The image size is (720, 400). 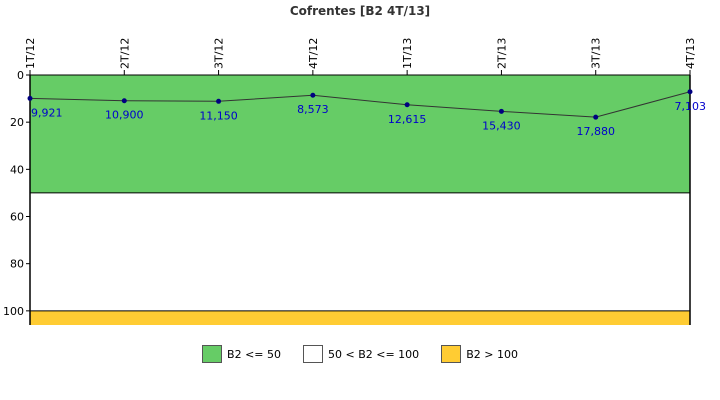 I want to click on y-tick-label: 40, so click(x=17, y=169).